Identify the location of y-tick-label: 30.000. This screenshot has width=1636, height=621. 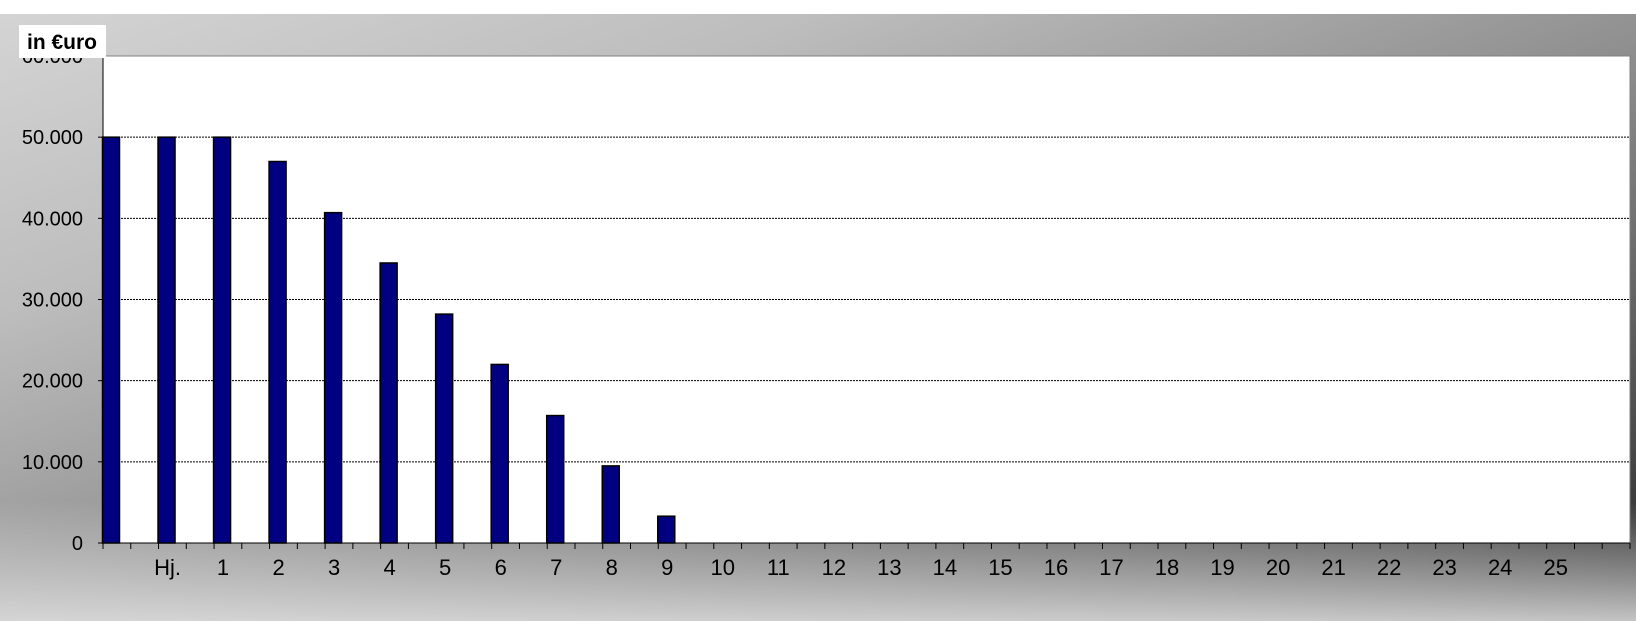
(52, 301).